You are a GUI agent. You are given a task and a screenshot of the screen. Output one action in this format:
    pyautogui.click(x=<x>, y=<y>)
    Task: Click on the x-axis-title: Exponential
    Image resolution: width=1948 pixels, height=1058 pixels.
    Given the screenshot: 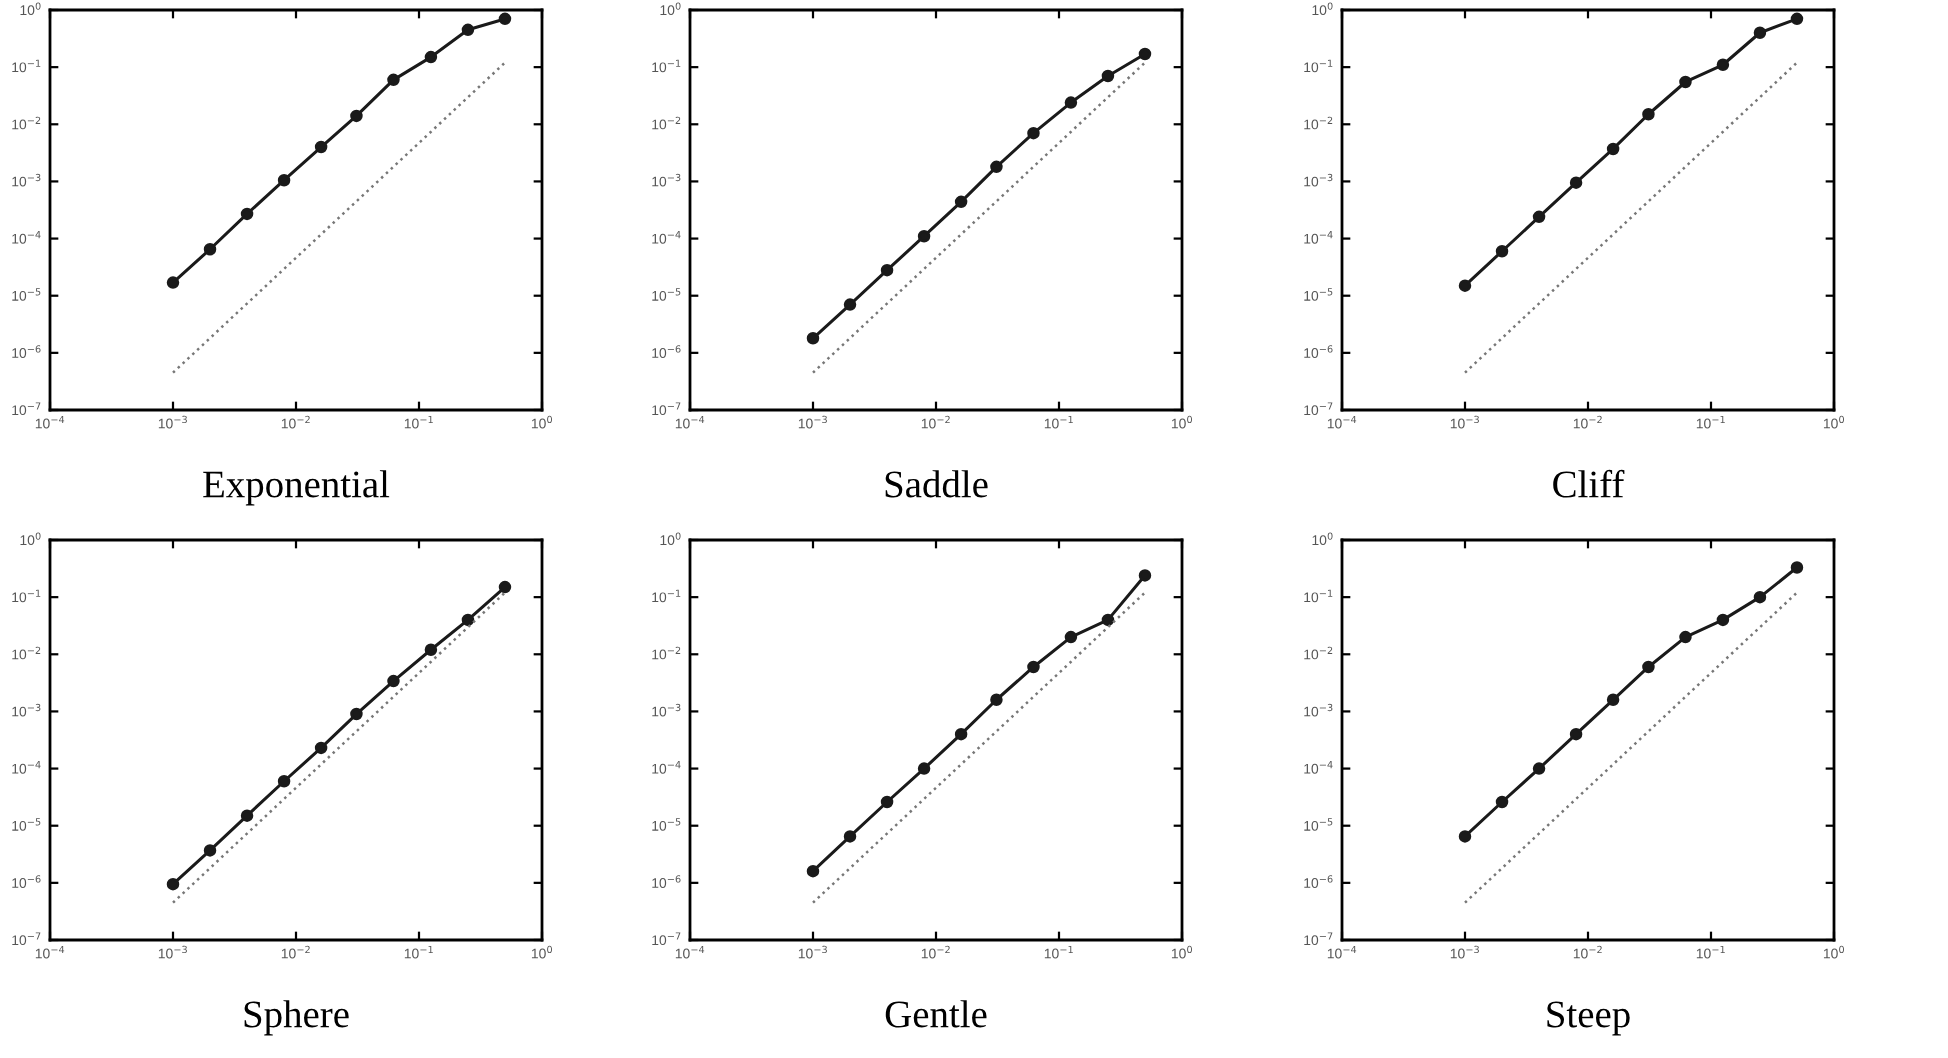 What is the action you would take?
    pyautogui.click(x=296, y=488)
    